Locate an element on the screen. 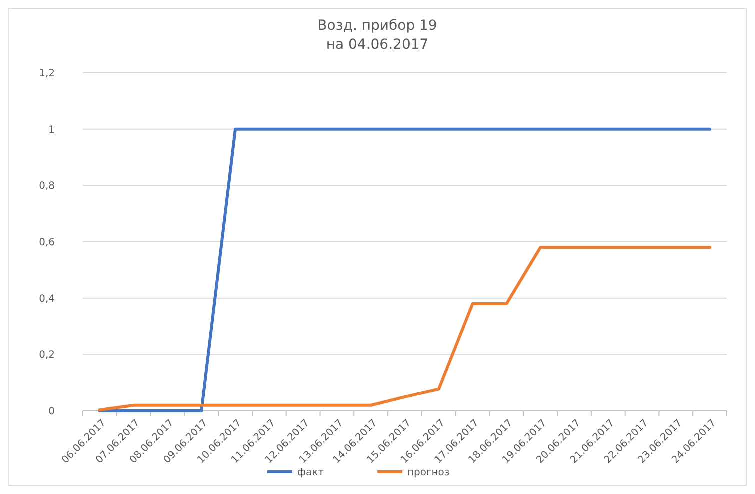 The height and width of the screenshot is (494, 755). y-tick-label: 0 is located at coordinates (51, 412).